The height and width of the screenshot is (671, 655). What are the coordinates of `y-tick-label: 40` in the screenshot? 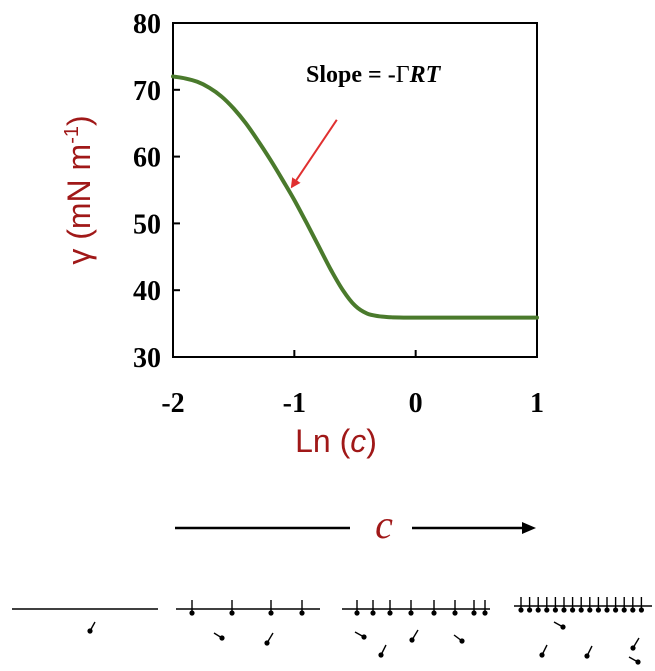 It's located at (147, 291).